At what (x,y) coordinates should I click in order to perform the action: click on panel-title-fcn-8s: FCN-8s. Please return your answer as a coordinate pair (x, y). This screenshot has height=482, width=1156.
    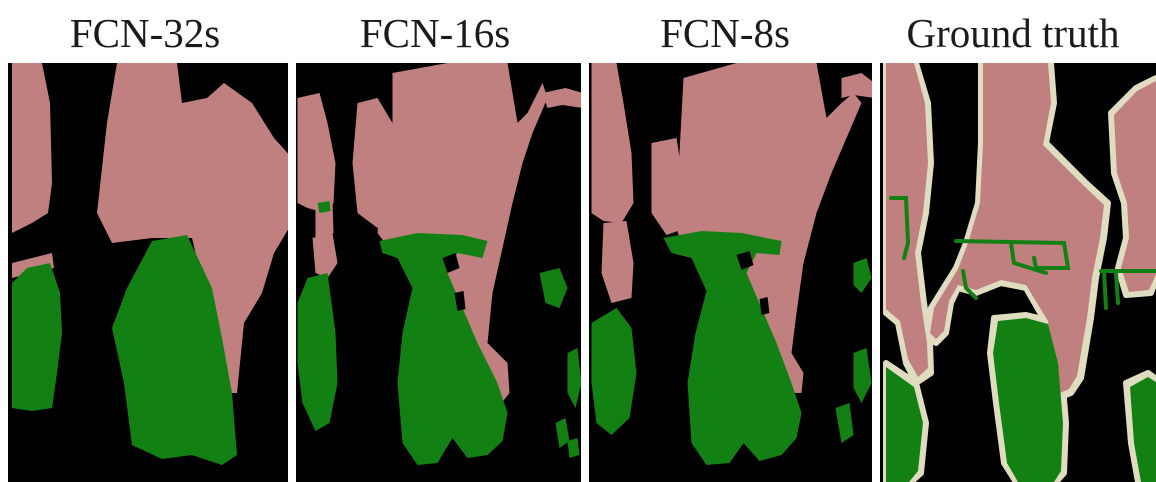
    Looking at the image, I should click on (725, 33).